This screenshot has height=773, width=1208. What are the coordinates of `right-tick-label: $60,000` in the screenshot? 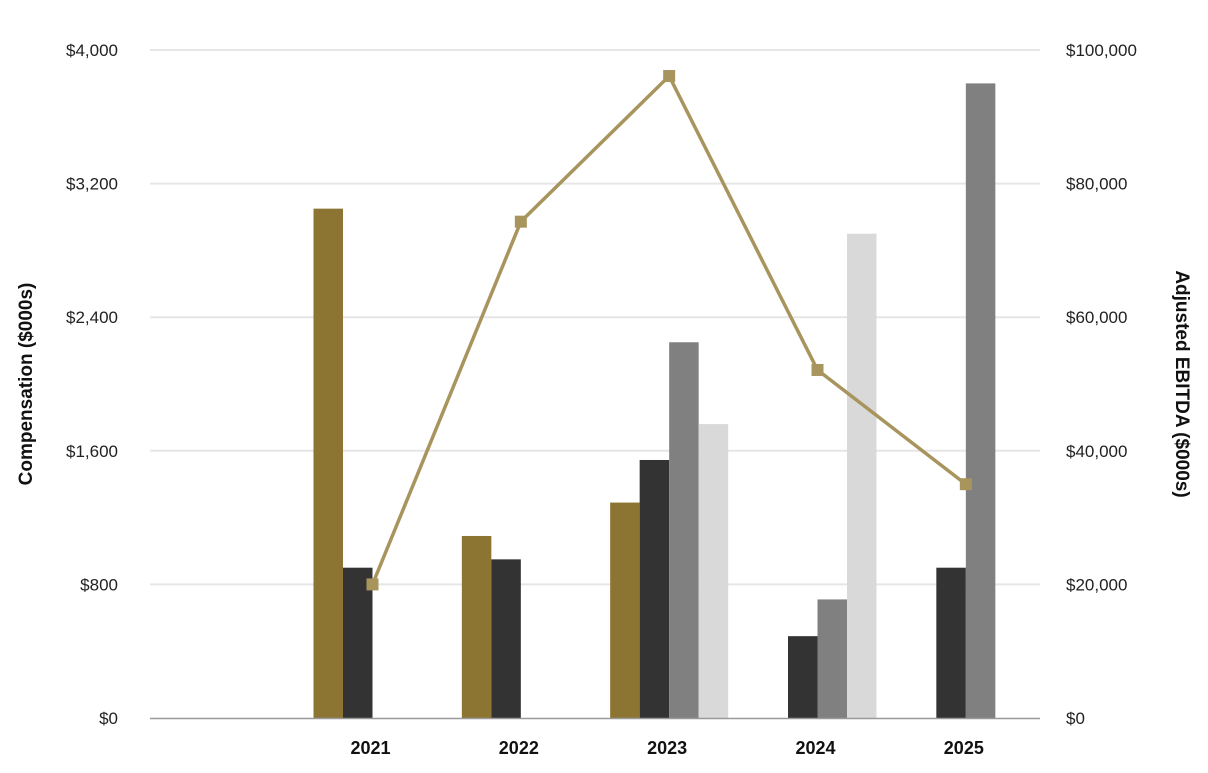 It's located at (1096, 317).